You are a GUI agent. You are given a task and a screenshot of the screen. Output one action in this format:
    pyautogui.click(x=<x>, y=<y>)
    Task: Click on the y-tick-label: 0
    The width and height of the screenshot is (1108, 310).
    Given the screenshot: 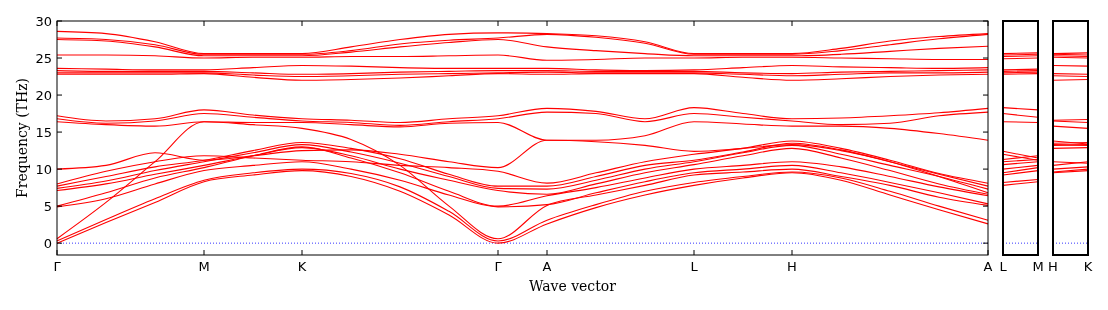 What is the action you would take?
    pyautogui.click(x=47, y=243)
    